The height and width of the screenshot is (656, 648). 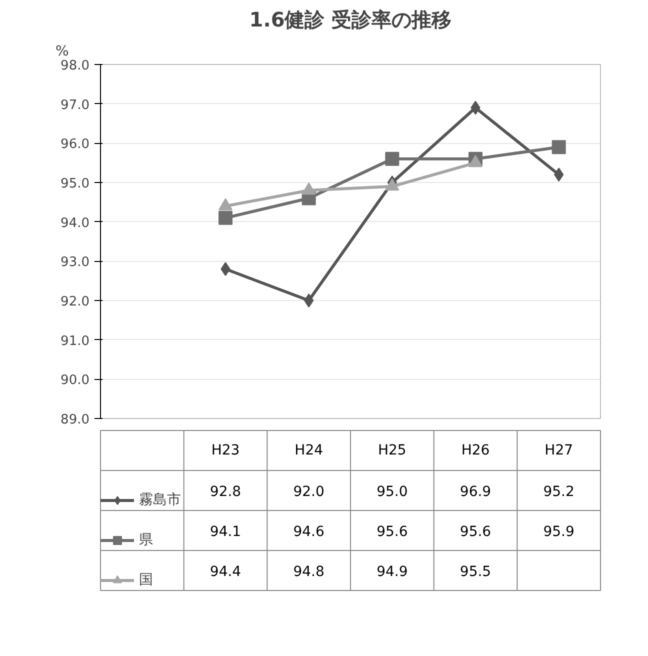 I want to click on legend-label: 県, so click(x=146, y=540).